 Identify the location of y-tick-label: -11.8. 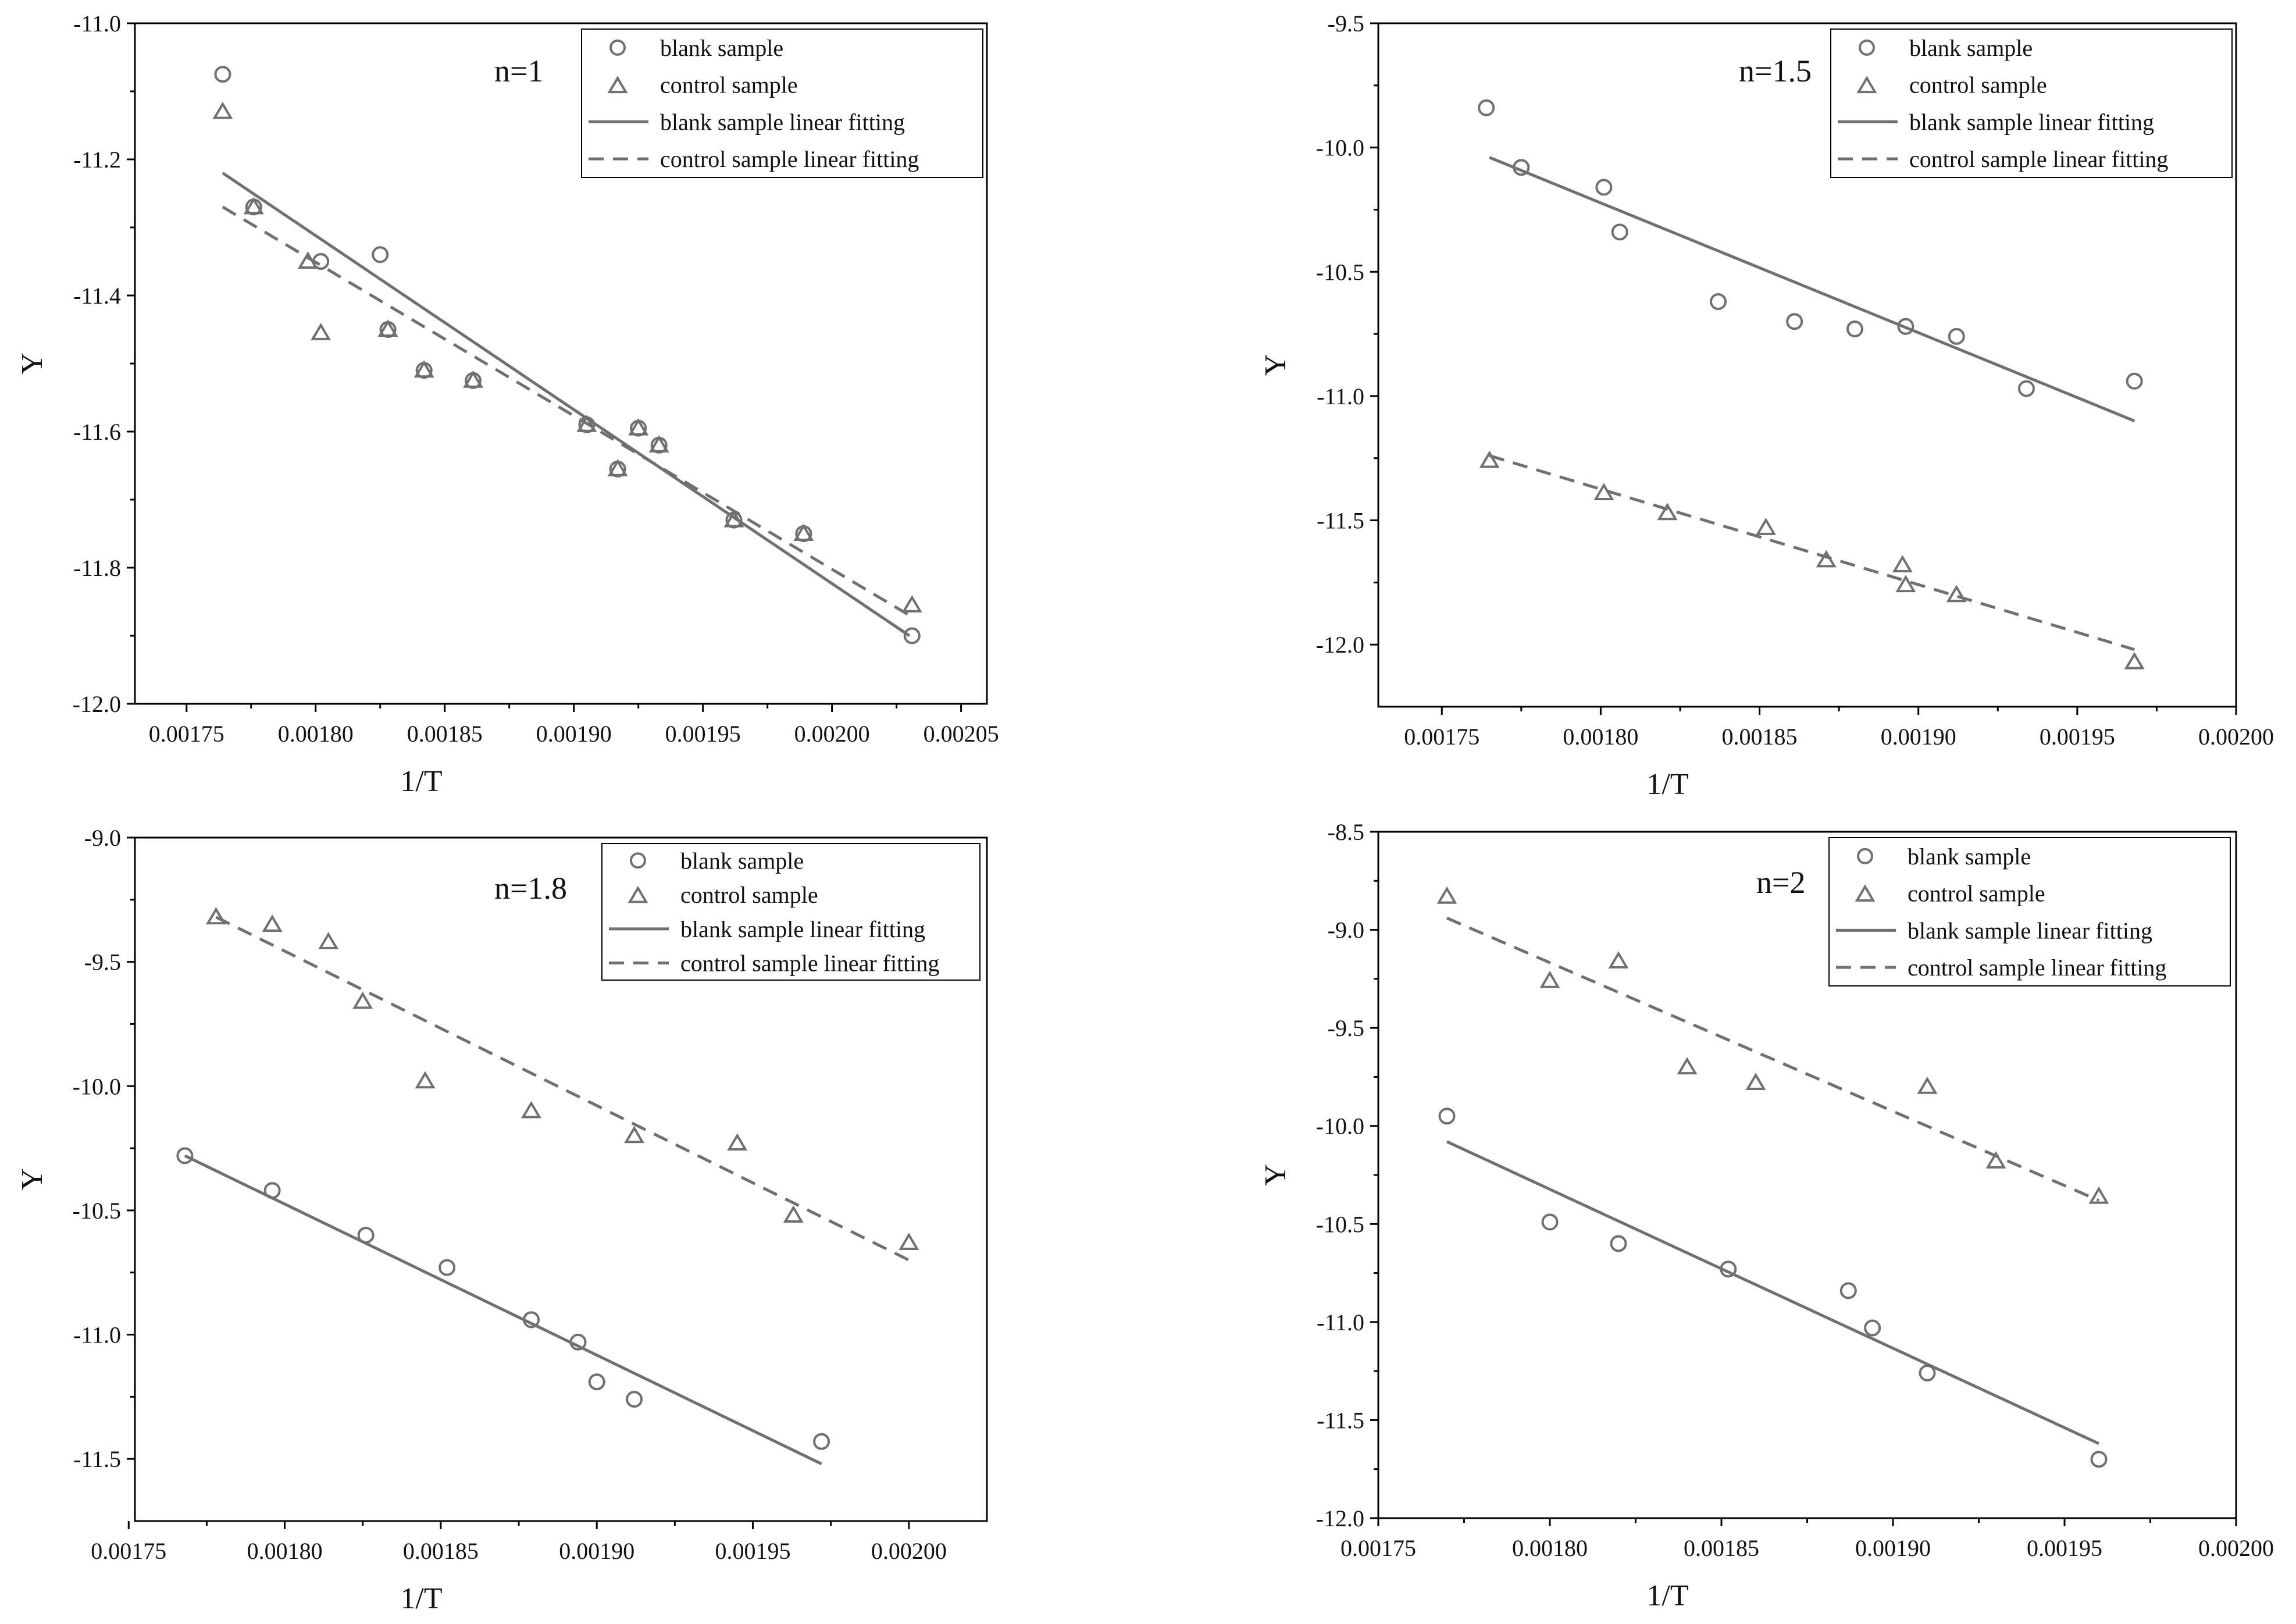
(97, 568).